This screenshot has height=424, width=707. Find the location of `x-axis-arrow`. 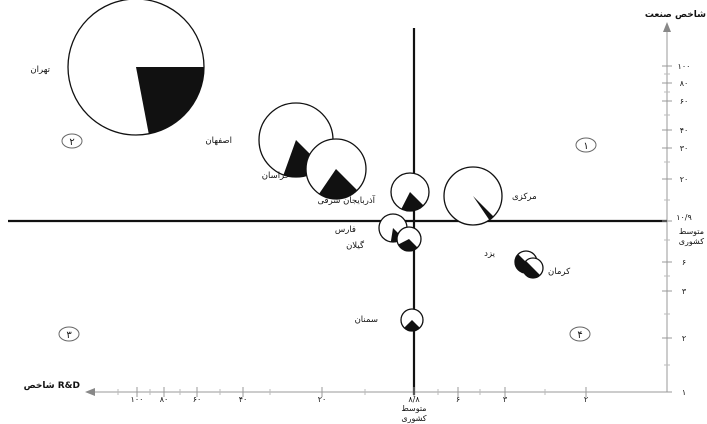

x-axis-arrow is located at coordinates (90, 392).